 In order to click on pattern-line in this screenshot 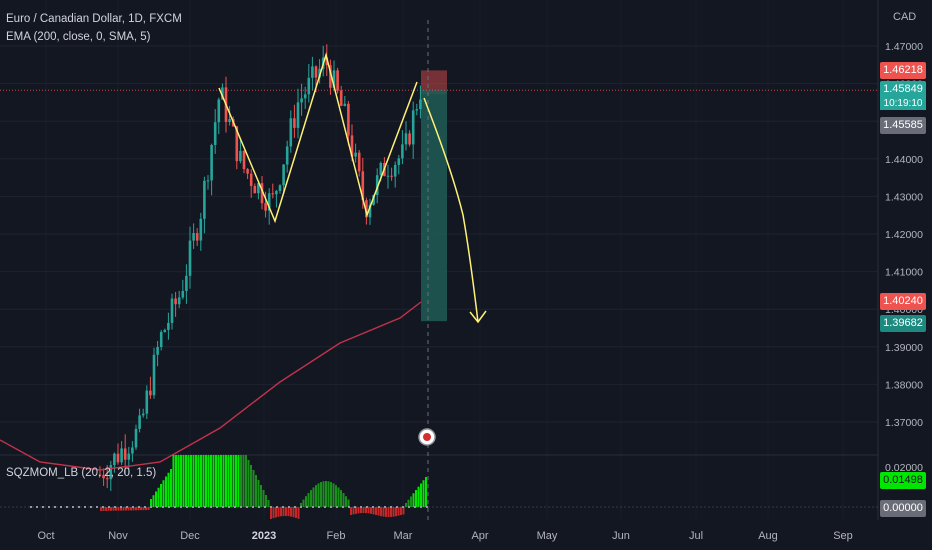, I will do `click(318, 138)`.